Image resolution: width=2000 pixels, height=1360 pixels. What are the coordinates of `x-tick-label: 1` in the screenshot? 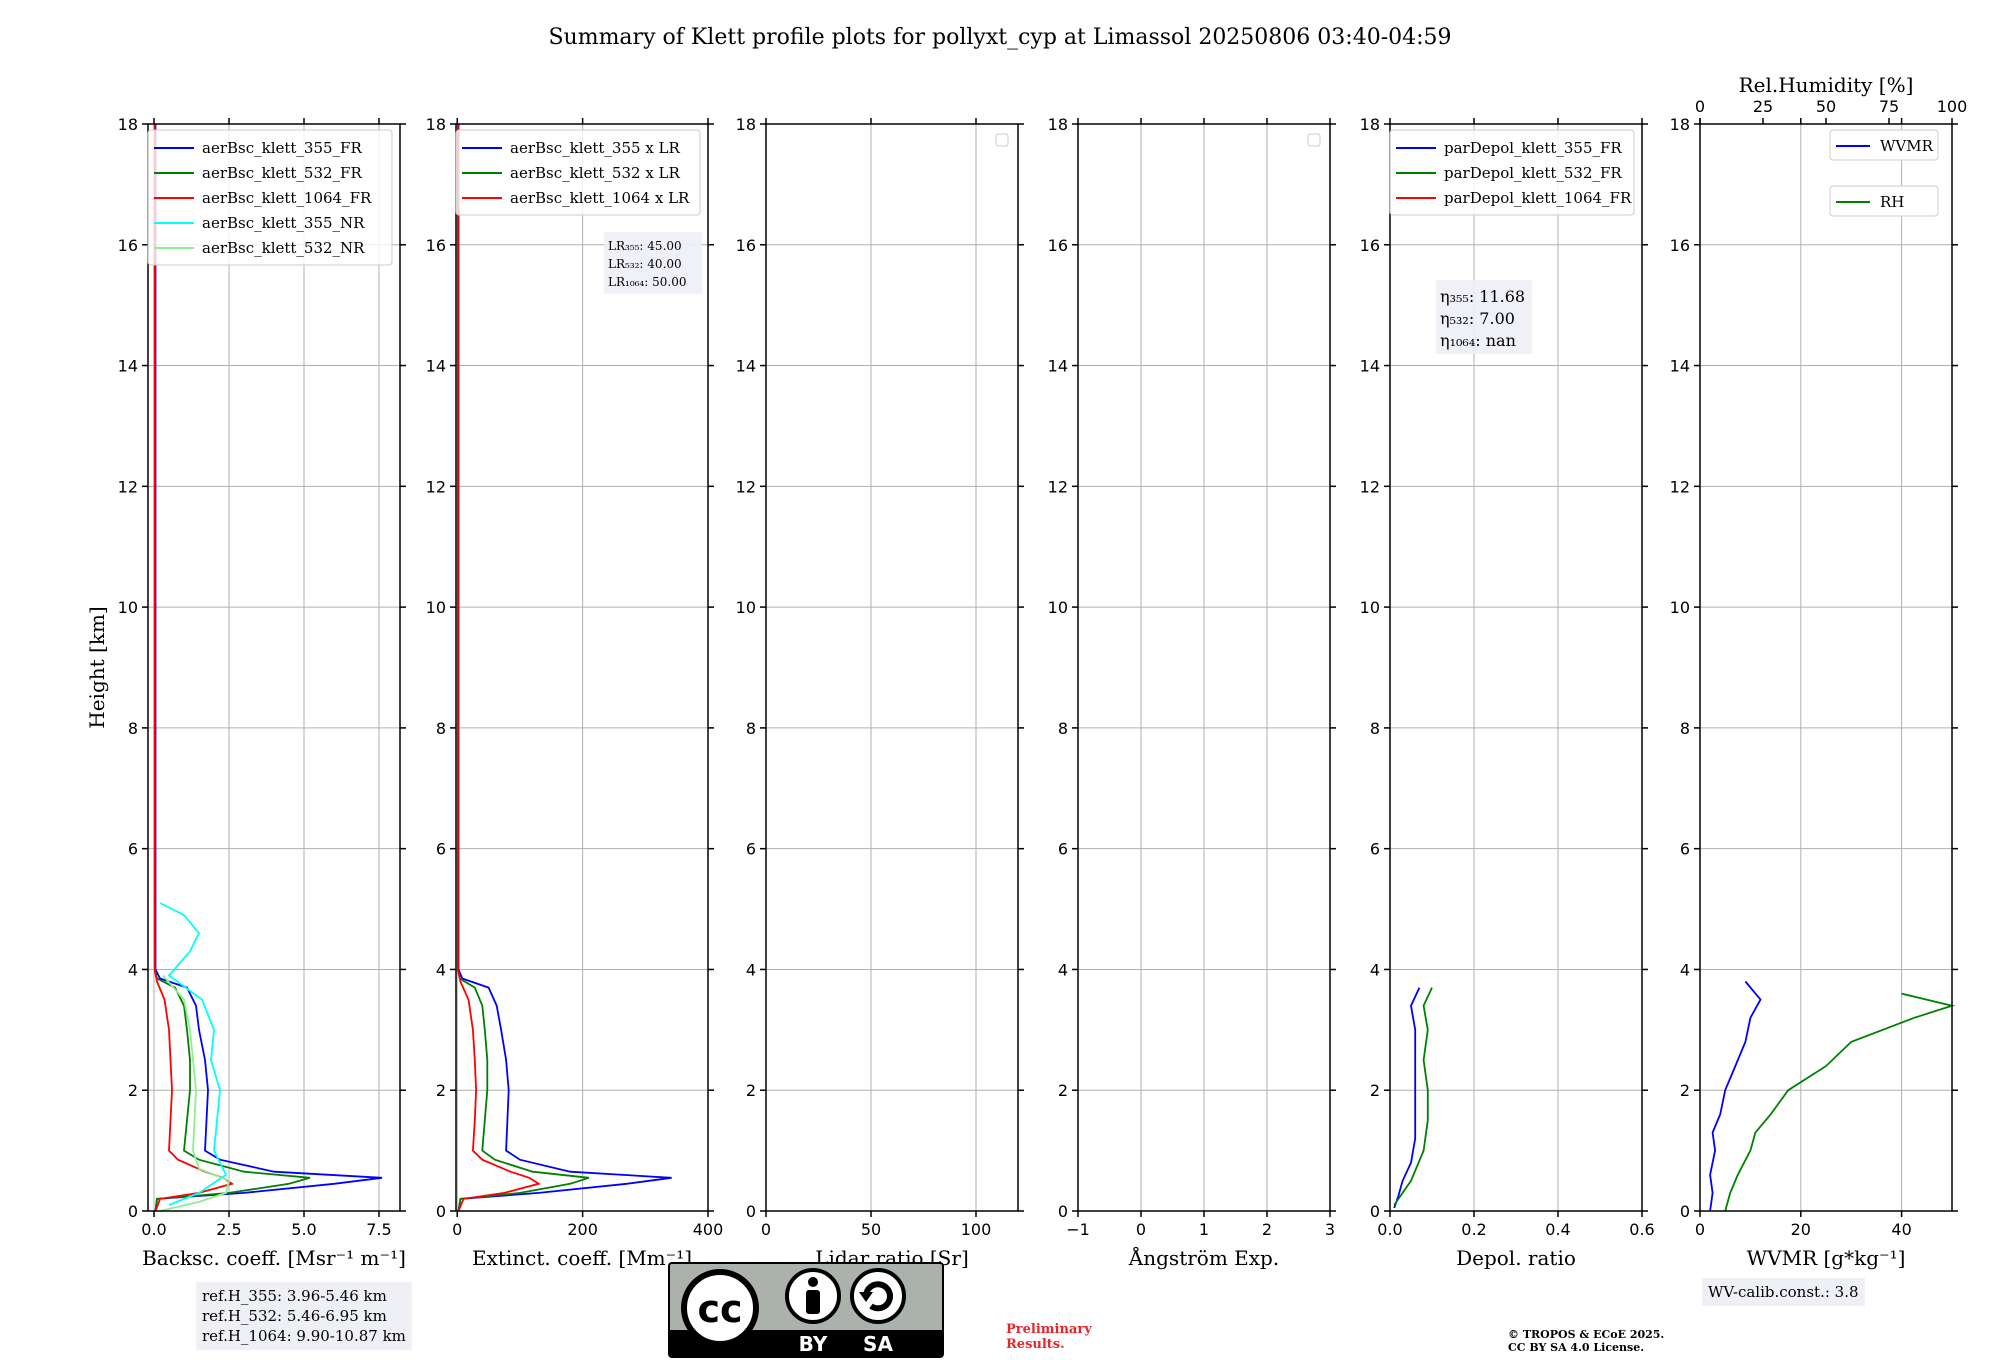 It's located at (1204, 1229).